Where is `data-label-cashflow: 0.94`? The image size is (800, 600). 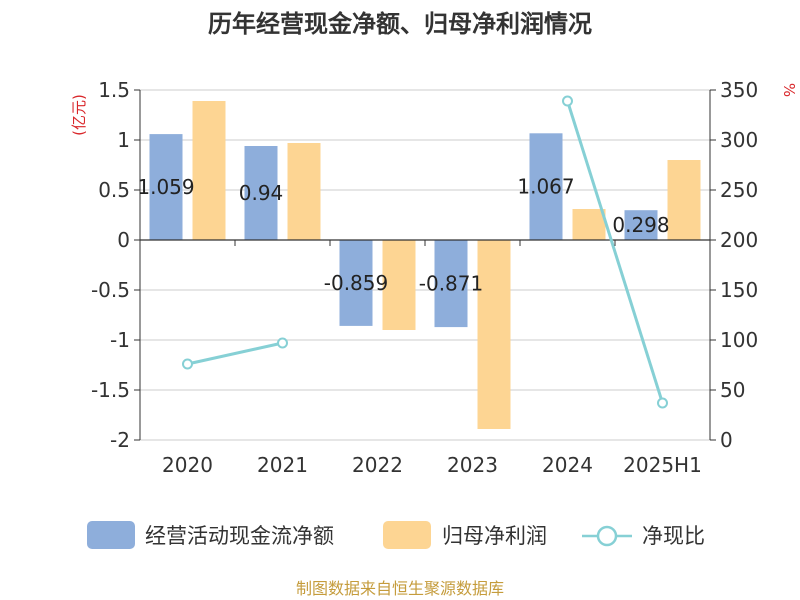 data-label-cashflow: 0.94 is located at coordinates (261, 193).